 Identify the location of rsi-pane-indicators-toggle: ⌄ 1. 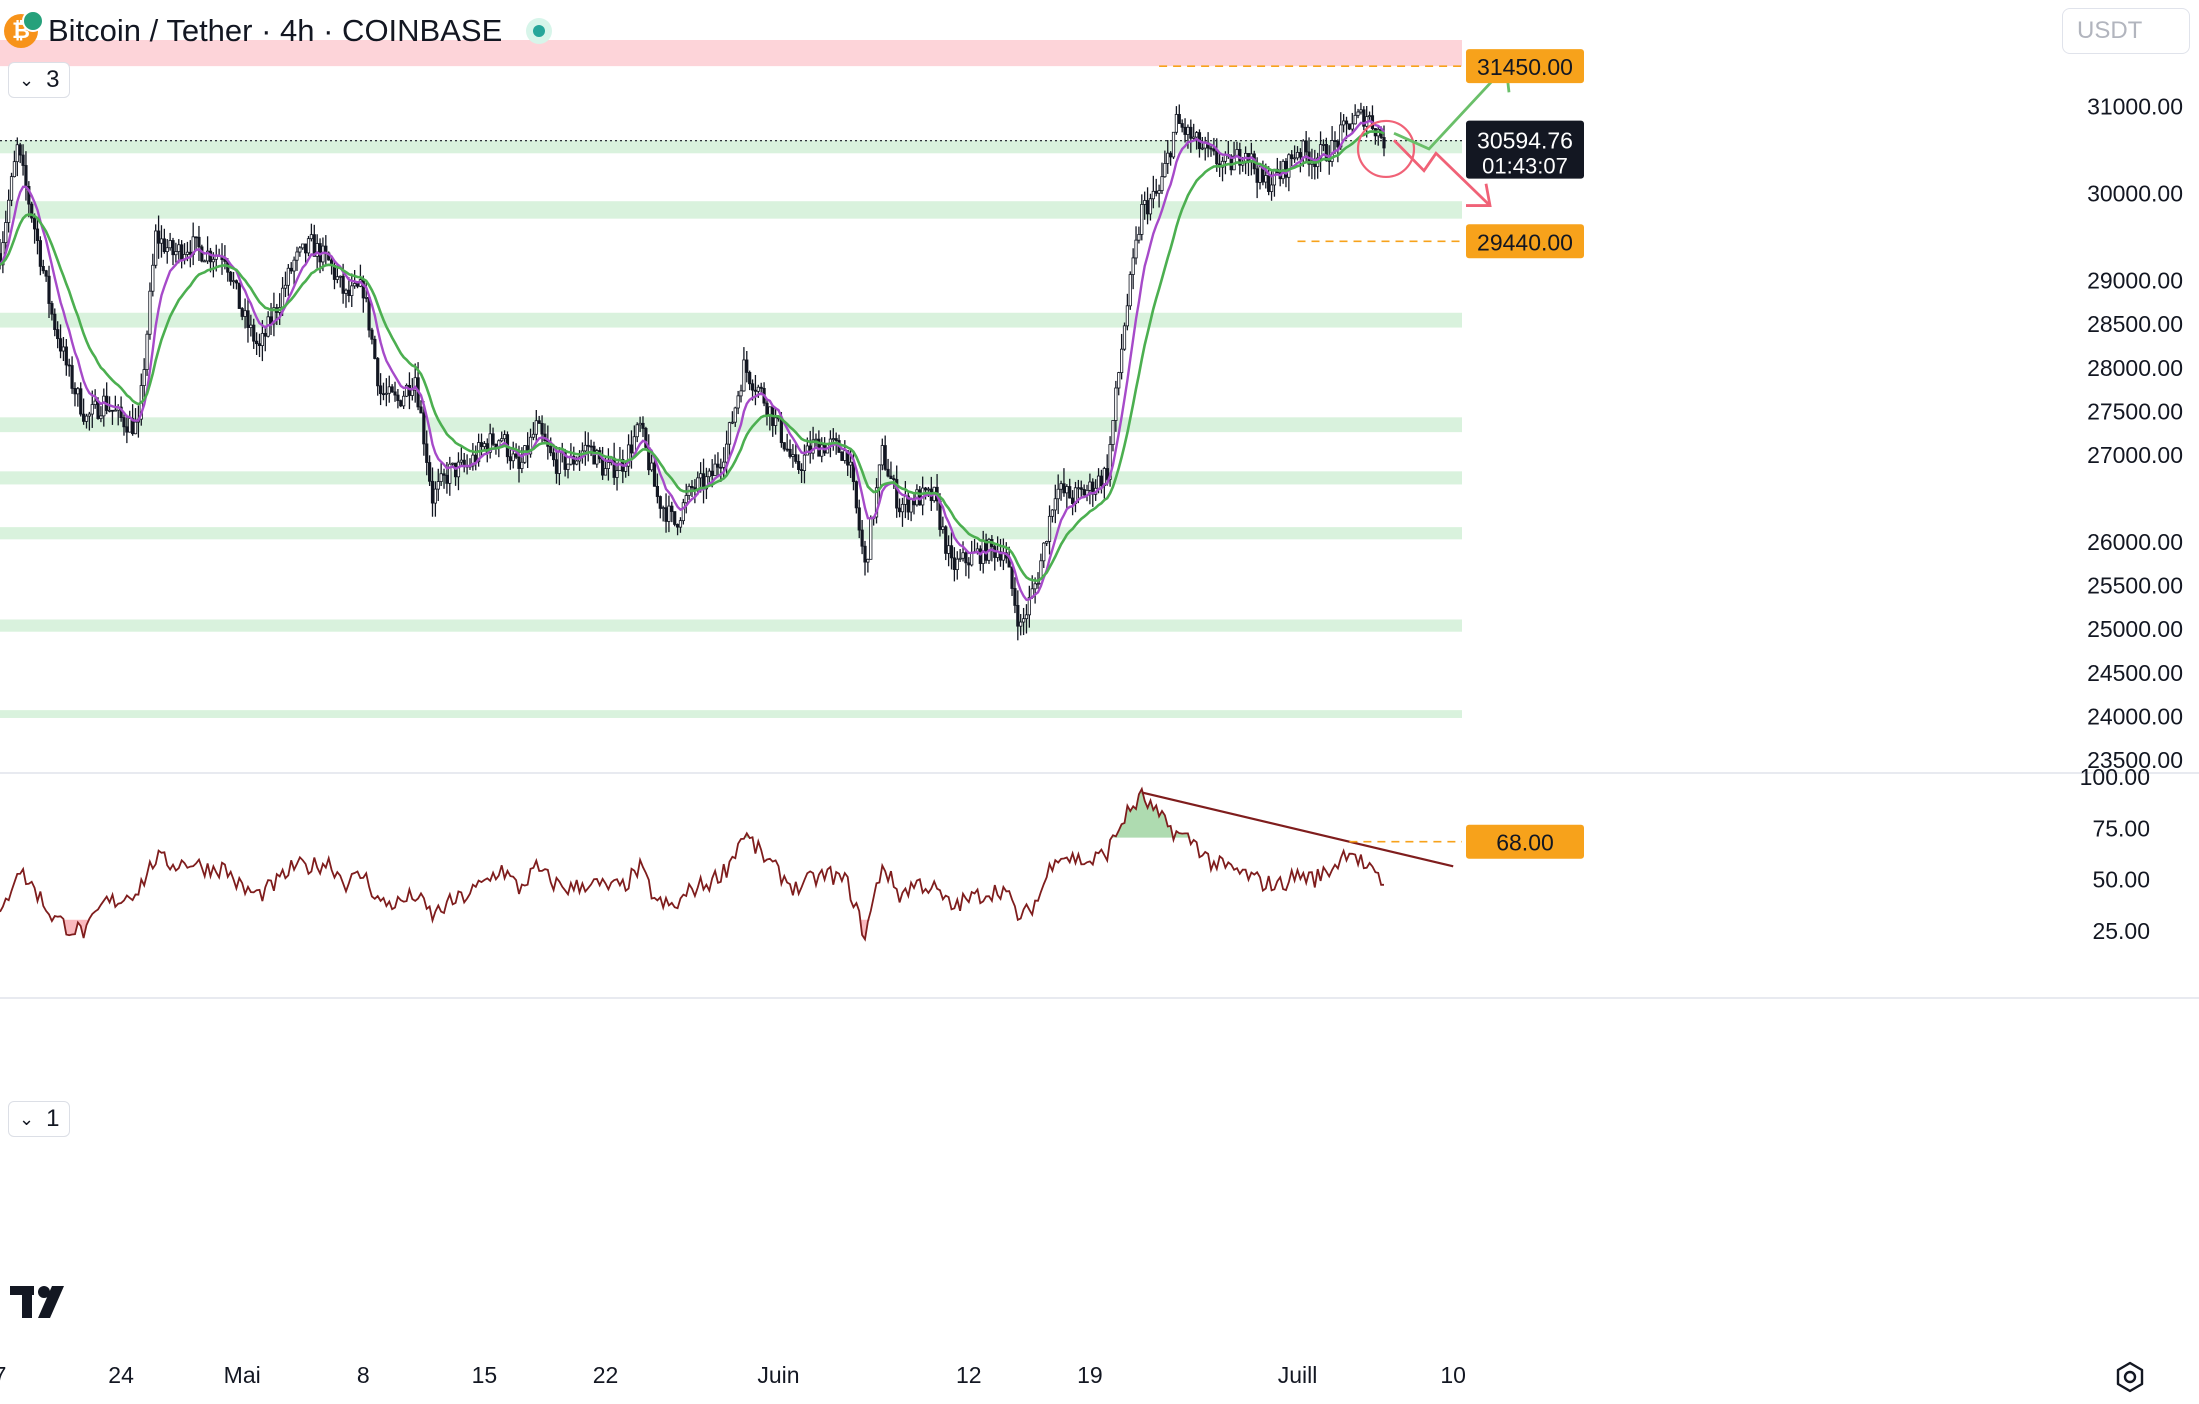
(39, 1119).